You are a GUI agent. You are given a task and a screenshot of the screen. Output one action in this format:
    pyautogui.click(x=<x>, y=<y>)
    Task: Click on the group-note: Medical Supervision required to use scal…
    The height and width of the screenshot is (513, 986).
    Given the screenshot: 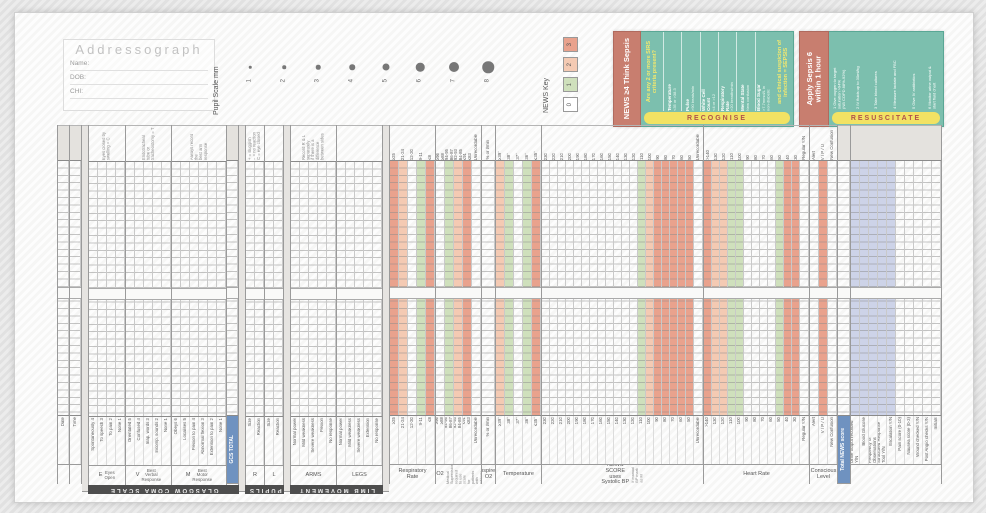 What is the action you would take?
    pyautogui.click(x=463, y=474)
    